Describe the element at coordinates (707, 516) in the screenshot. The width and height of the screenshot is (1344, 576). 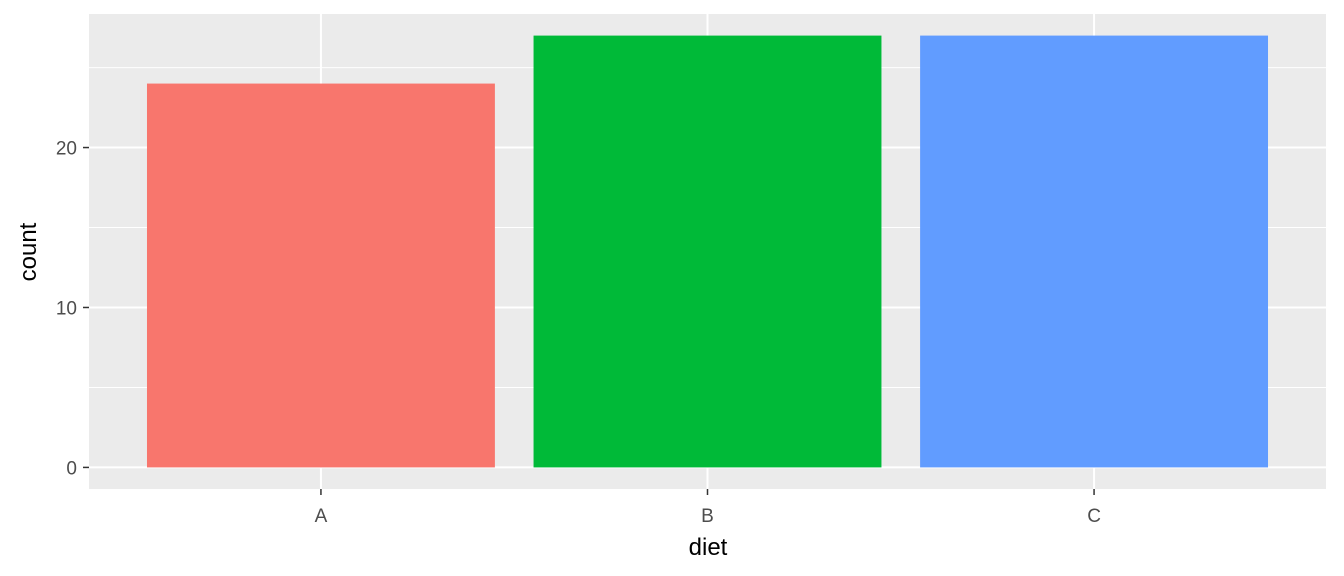
I see `x-tick-label: B` at that location.